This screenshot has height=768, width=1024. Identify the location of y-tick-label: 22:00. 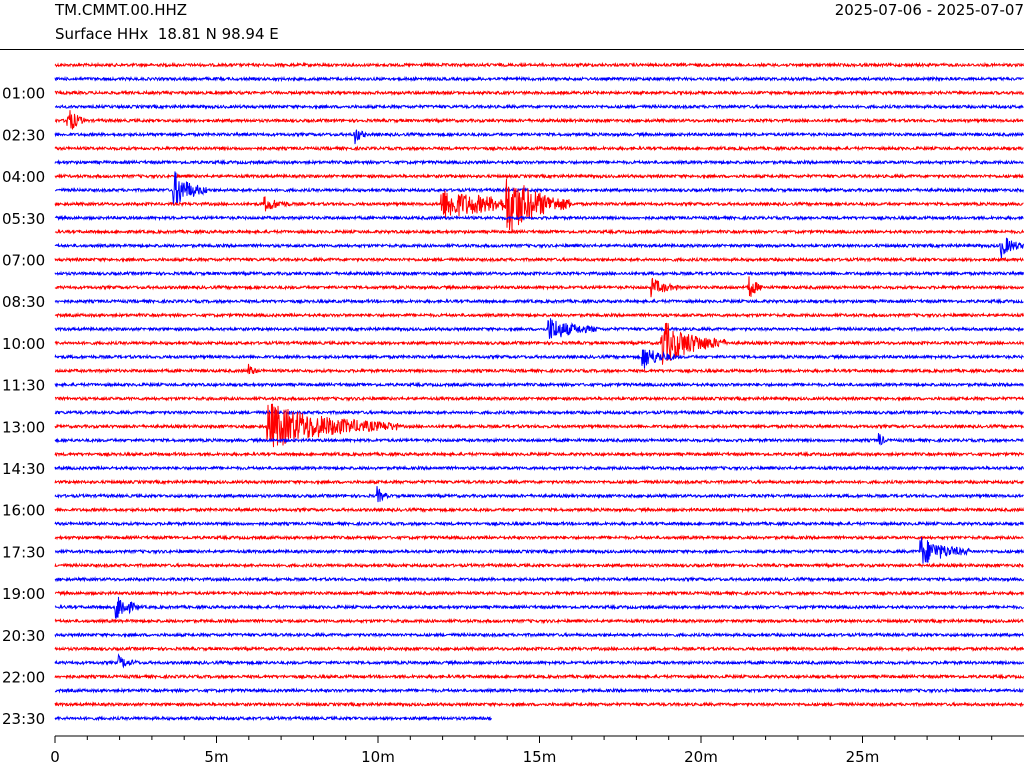
(23, 678).